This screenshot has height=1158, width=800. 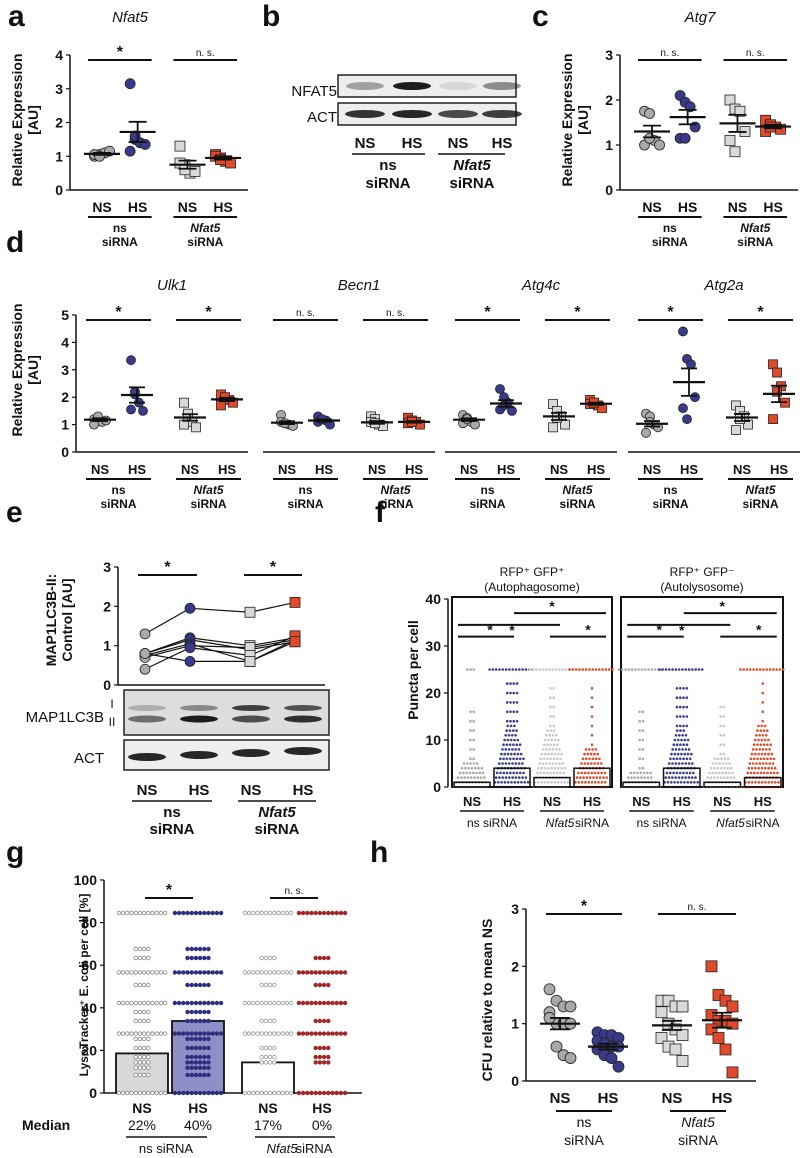 I want to click on significance-star: *, so click(x=759, y=630).